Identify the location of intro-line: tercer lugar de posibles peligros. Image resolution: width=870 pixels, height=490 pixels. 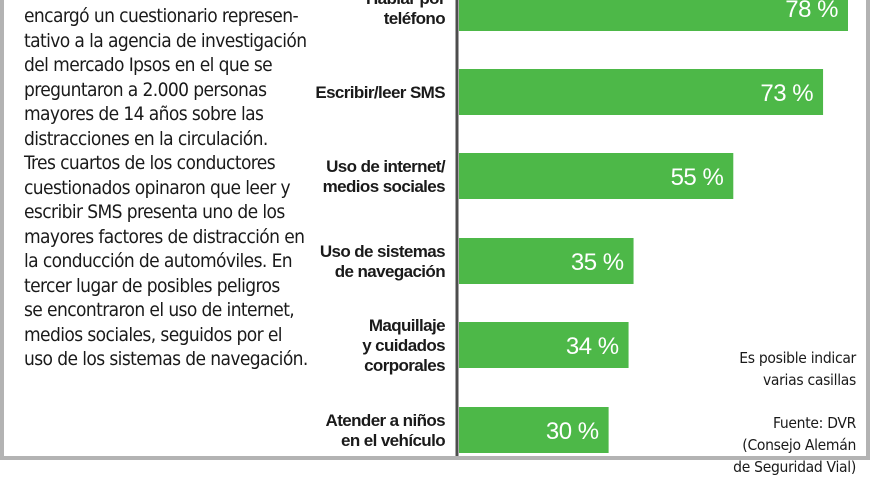
(152, 285).